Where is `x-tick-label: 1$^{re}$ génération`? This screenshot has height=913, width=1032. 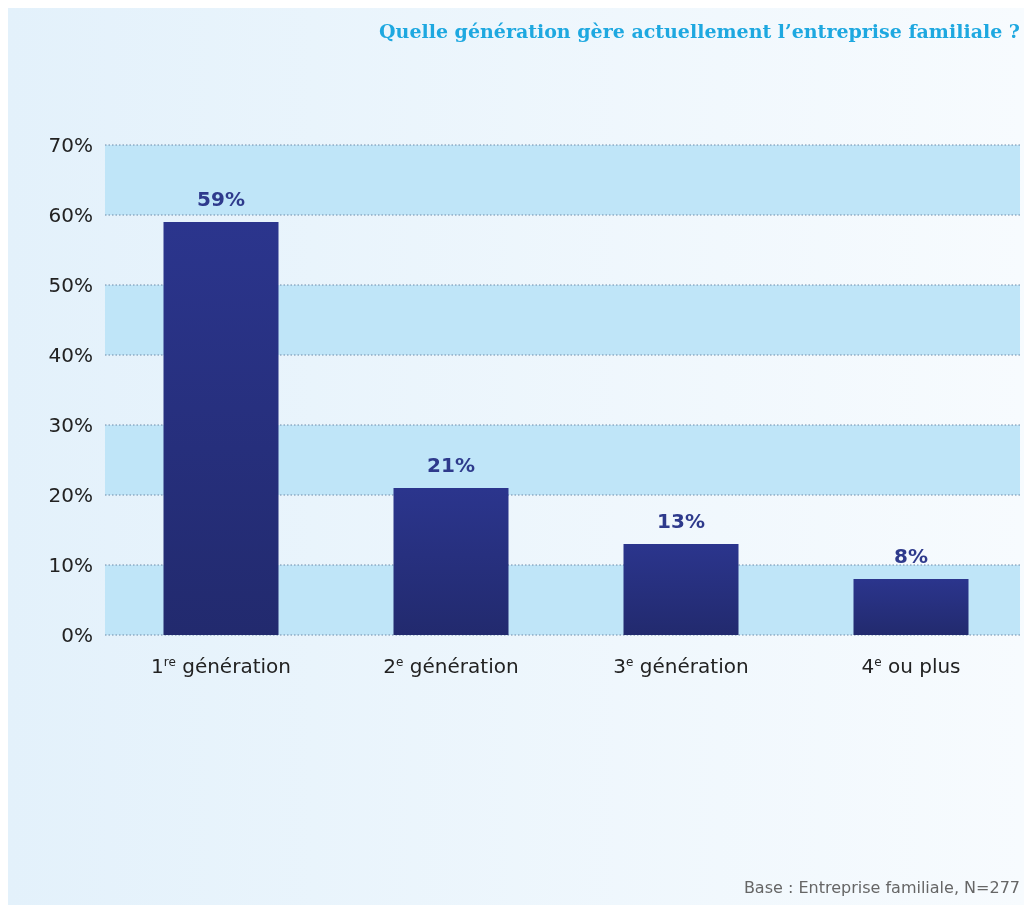 x-tick-label: 1$^{re}$ génération is located at coordinates (221, 666).